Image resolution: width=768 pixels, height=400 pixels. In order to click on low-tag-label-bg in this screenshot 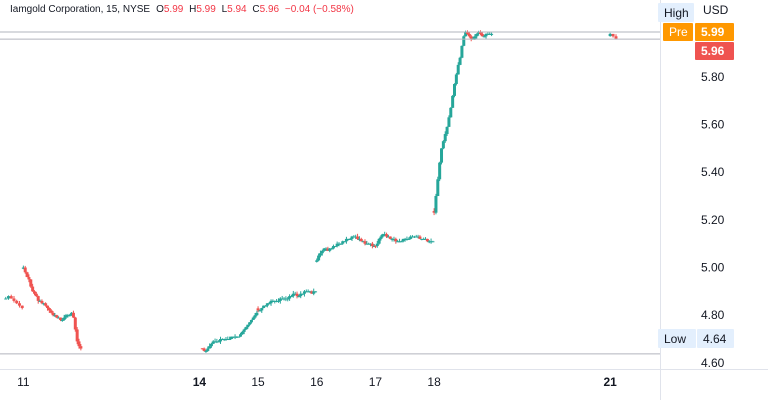, I will do `click(677, 338)`.